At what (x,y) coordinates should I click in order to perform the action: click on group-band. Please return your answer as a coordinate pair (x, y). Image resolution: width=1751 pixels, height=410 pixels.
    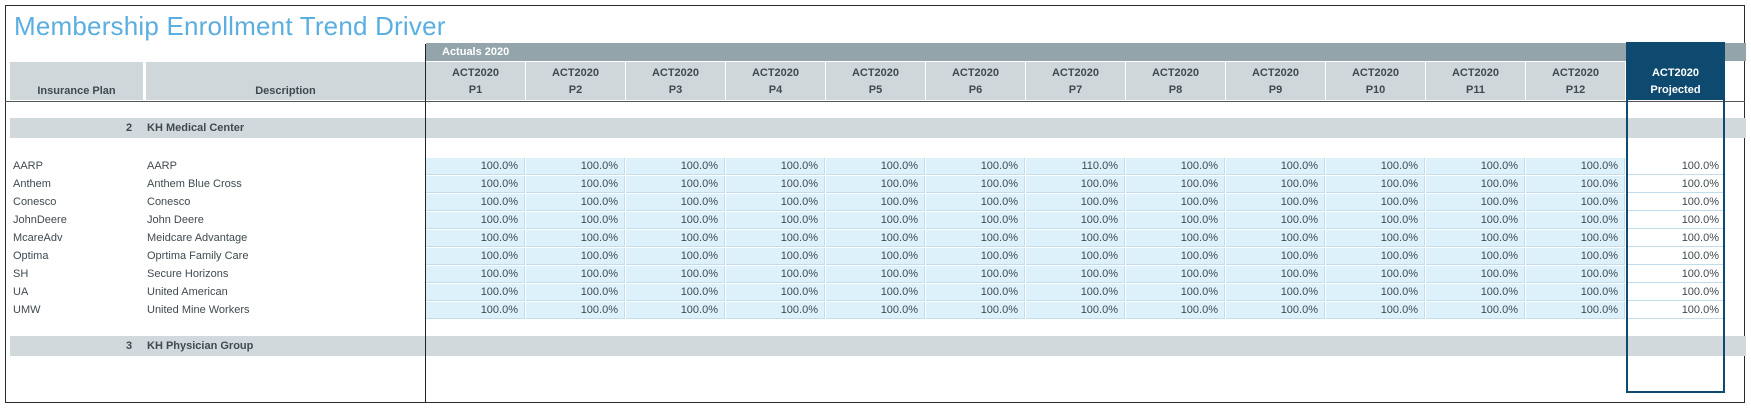
    Looking at the image, I should click on (217, 128).